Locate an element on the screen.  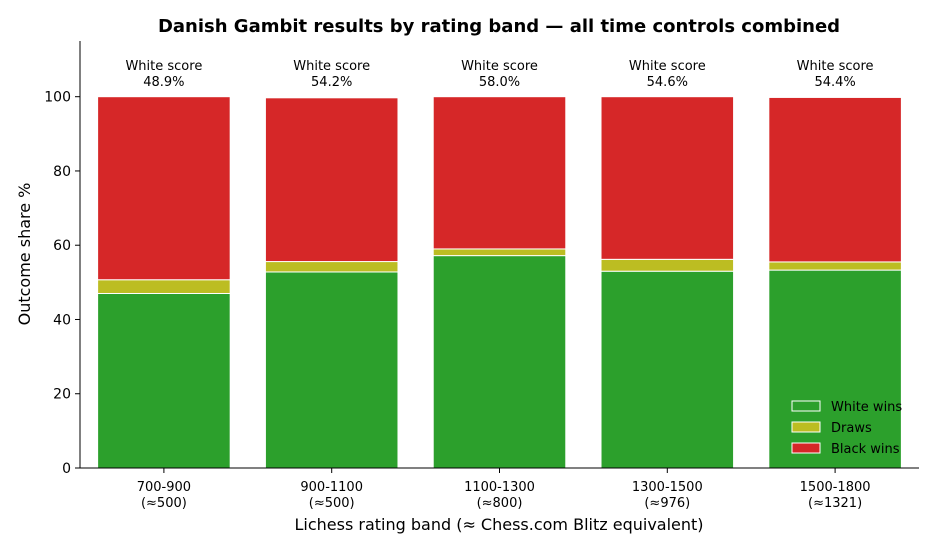
x-tick-label: 1100-1300 is located at coordinates (499, 487).